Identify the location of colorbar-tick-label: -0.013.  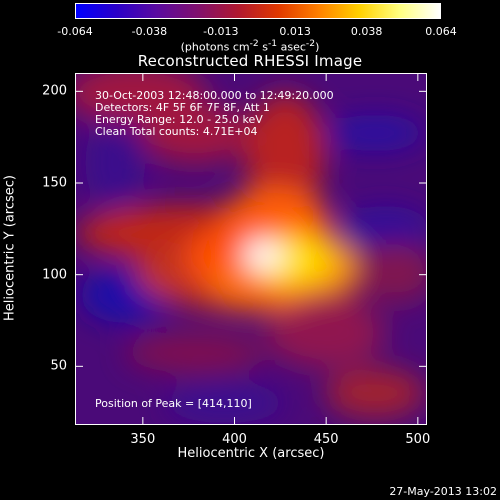
(221, 31).